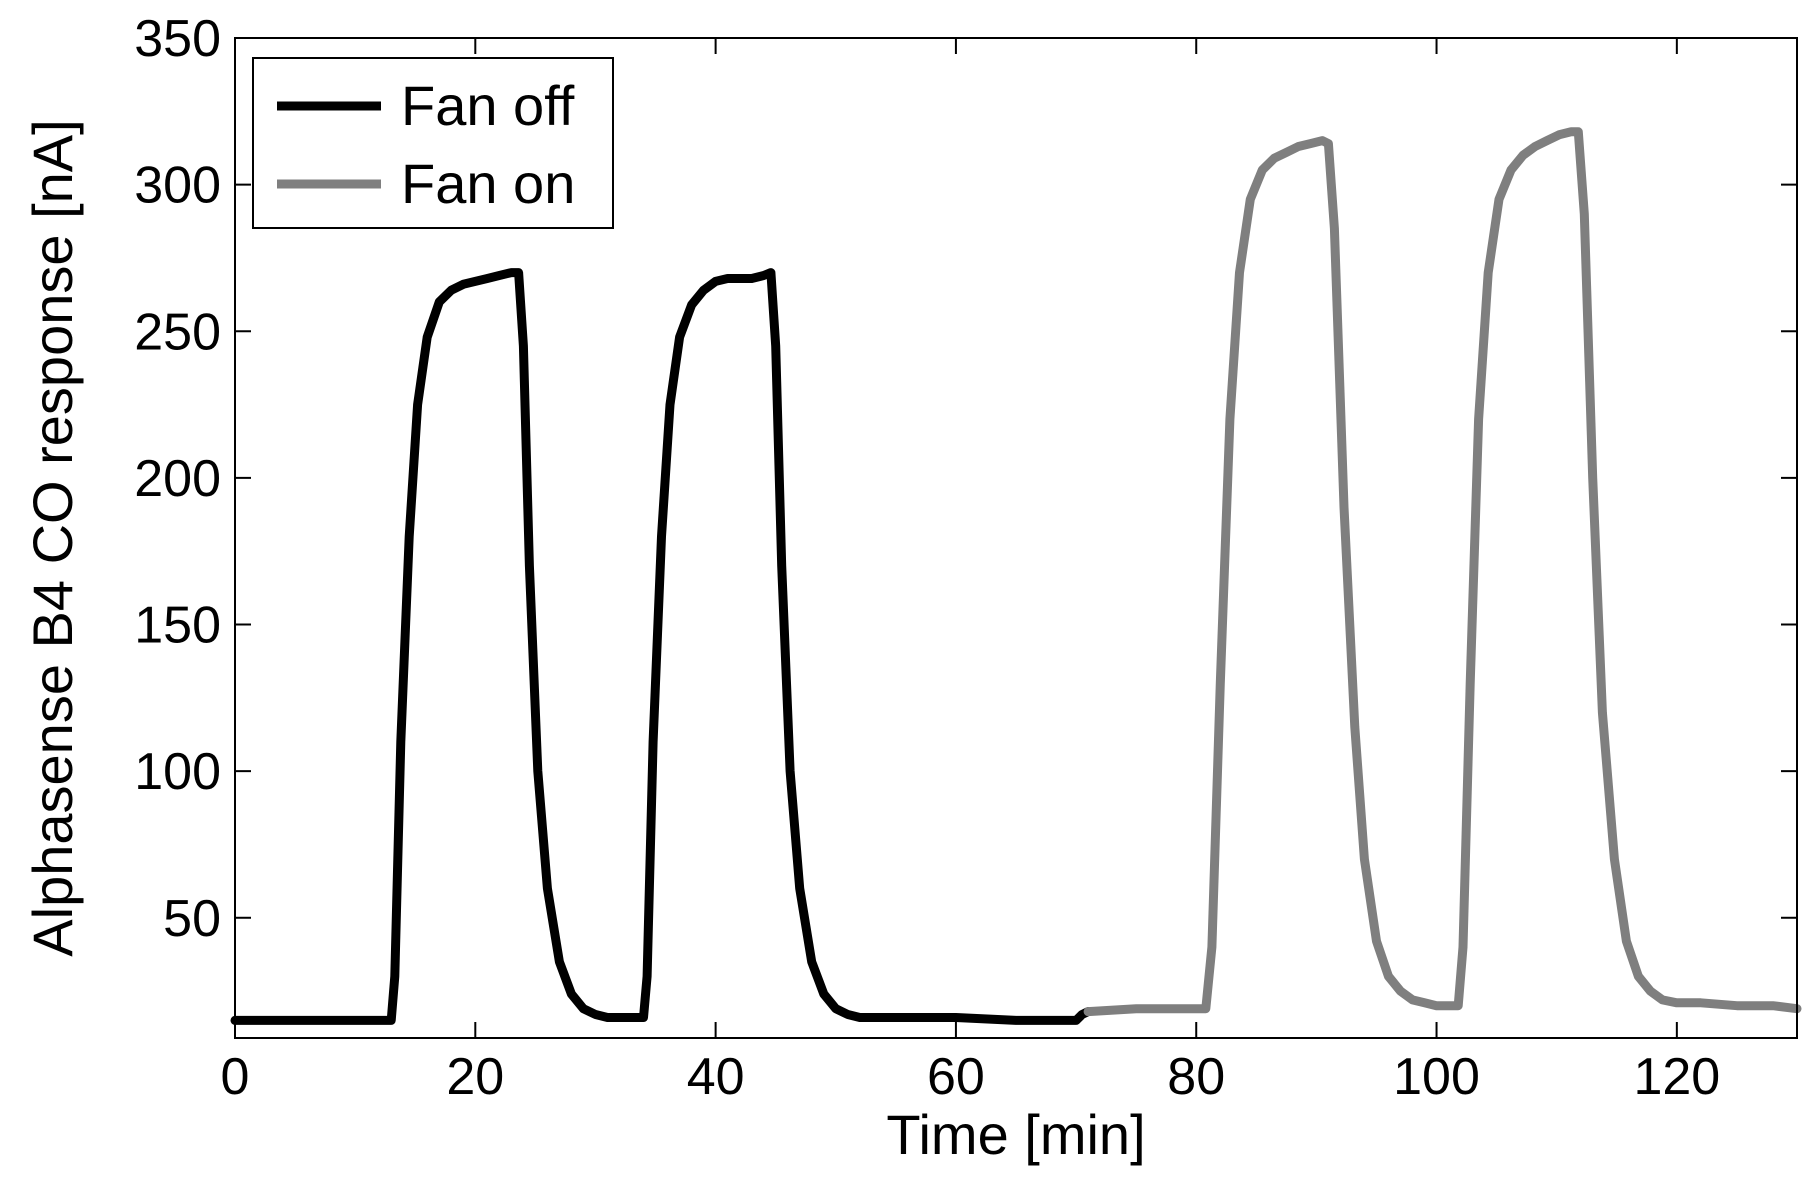 This screenshot has height=1196, width=1820. What do you see at coordinates (177, 772) in the screenshot?
I see `y-tick-label: 100` at bounding box center [177, 772].